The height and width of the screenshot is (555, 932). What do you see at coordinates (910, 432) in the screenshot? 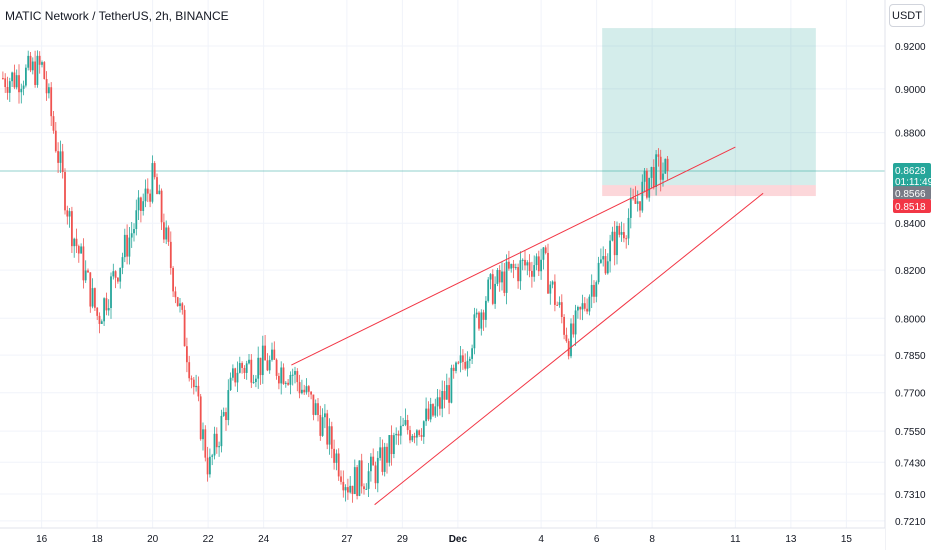
I see `price-tick-label: 0.7550` at bounding box center [910, 432].